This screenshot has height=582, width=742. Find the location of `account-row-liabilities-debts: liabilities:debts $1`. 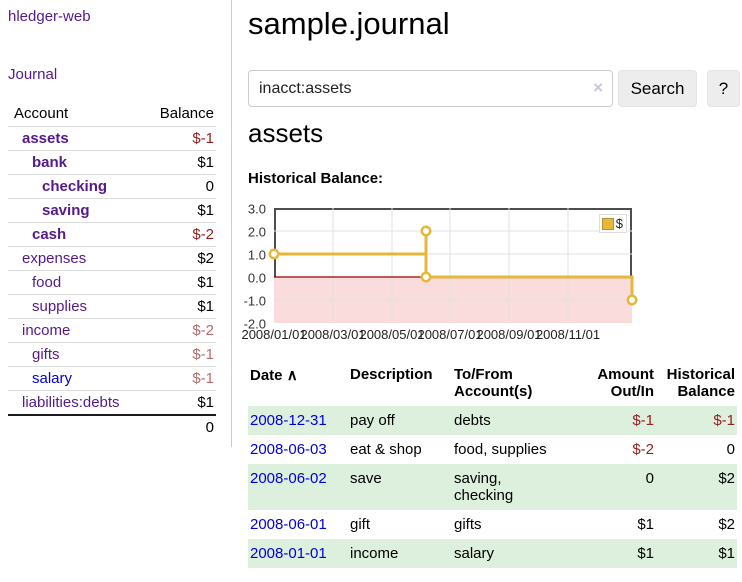

account-row-liabilities-debts: liabilities:debts $1 is located at coordinates (112, 402).